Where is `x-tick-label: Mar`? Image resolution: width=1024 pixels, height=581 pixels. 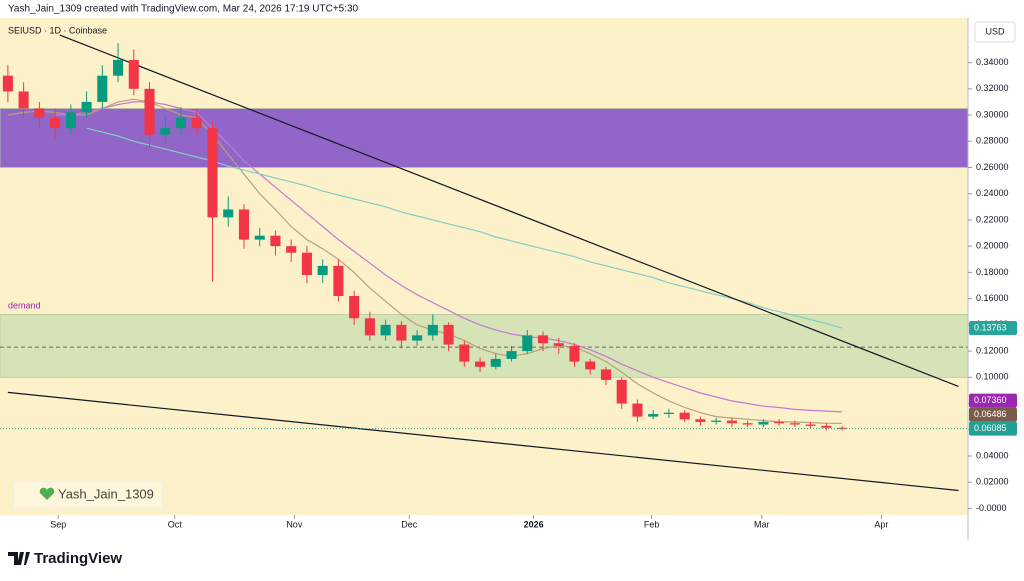 x-tick-label: Mar is located at coordinates (762, 524).